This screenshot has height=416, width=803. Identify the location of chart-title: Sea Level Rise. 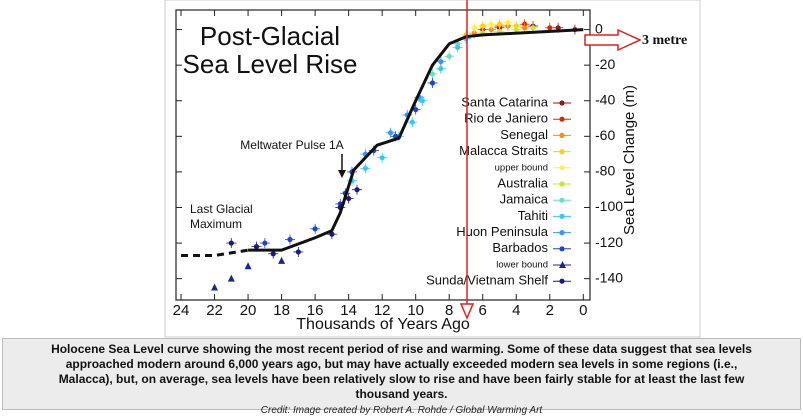
(270, 64).